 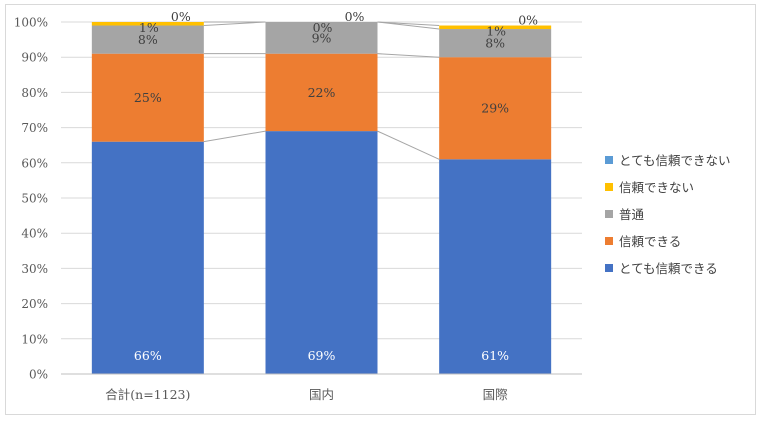 I want to click on x-tick-label: 合計(n=1123), so click(x=147, y=394).